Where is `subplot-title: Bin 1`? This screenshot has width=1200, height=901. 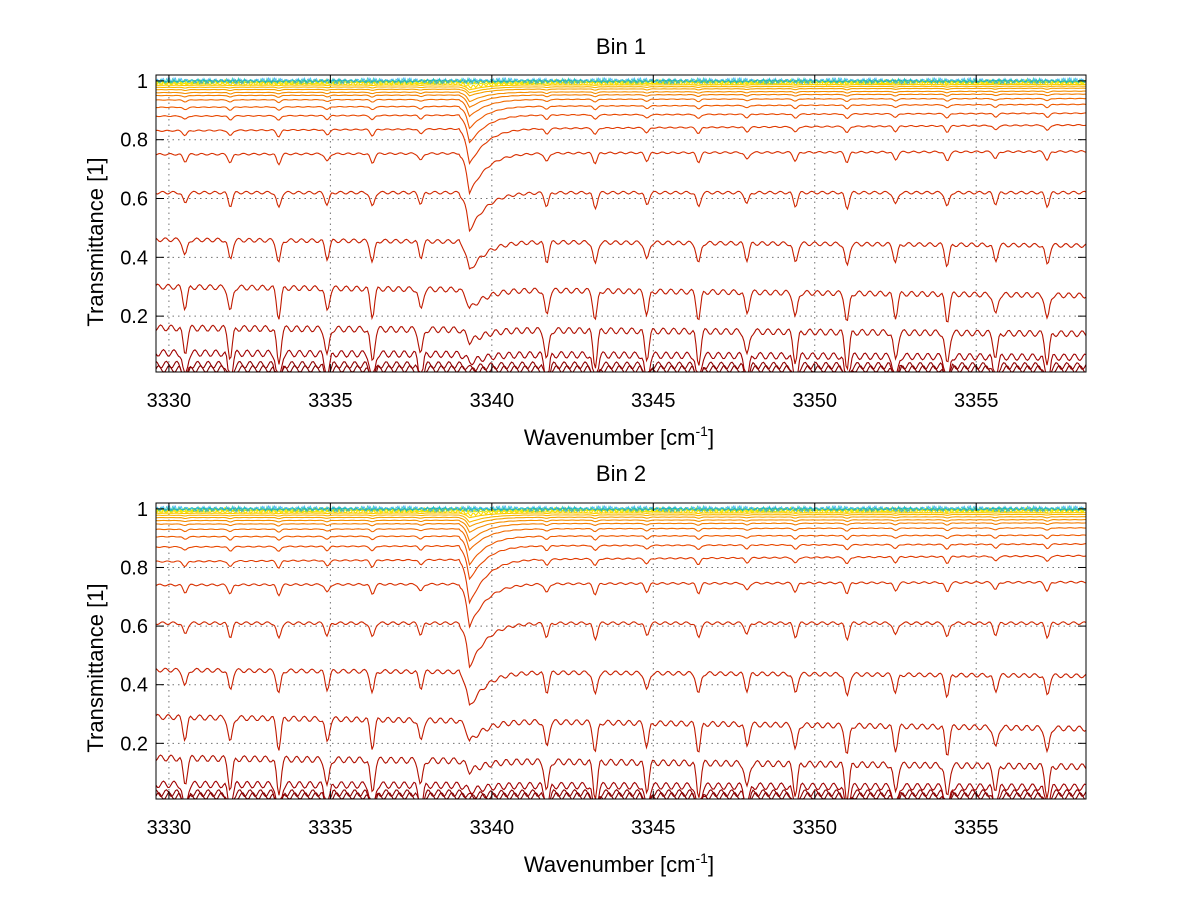 subplot-title: Bin 1 is located at coordinates (621, 46).